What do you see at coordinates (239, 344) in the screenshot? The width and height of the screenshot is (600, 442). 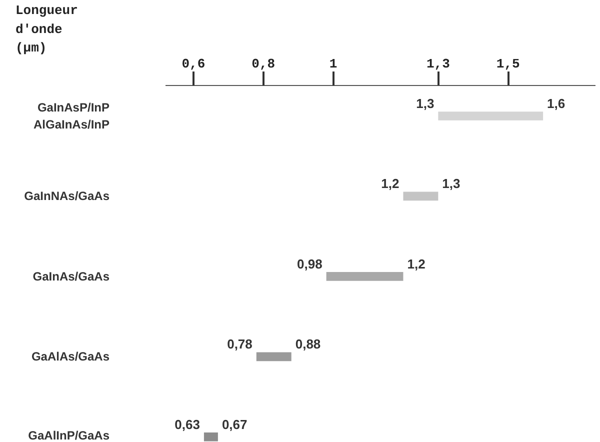 I see `annotation: 0,78` at bounding box center [239, 344].